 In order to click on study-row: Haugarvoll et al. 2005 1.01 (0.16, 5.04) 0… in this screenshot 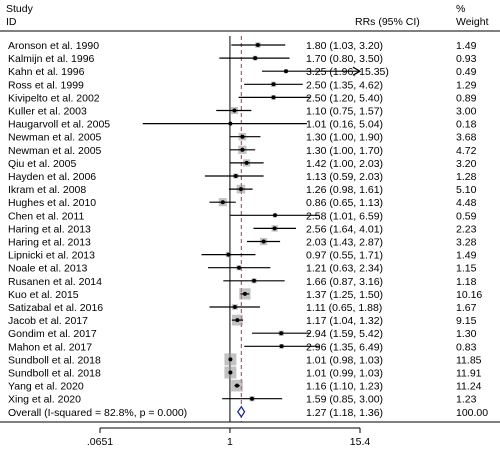, I will do `click(242, 125)`.